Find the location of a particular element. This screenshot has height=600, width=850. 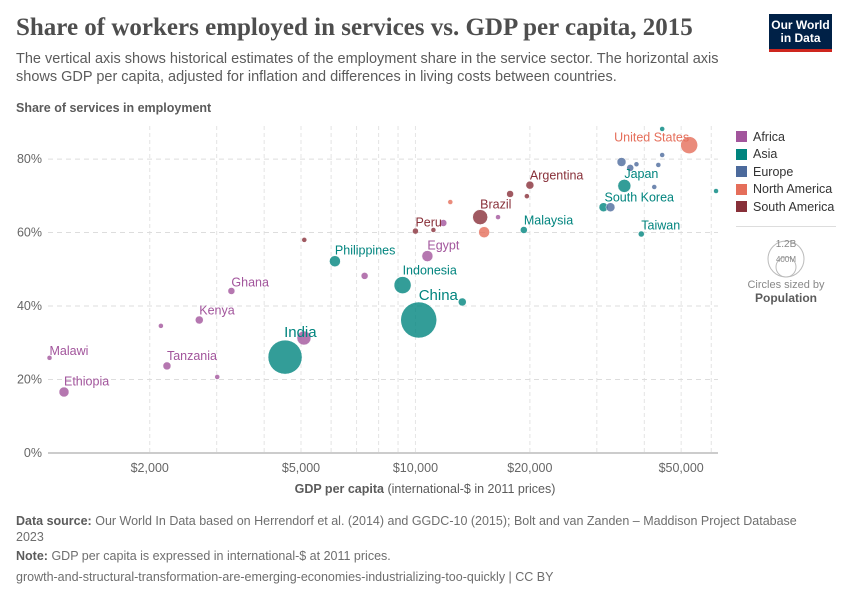

point-label: South Korea is located at coordinates (640, 197).